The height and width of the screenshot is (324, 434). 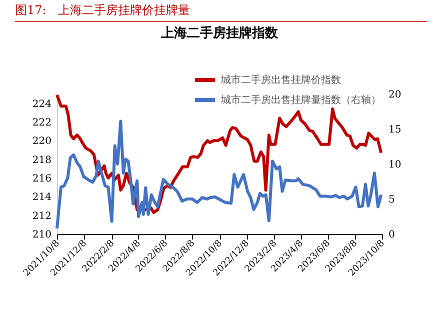 I want to click on y-tick-label: 214, so click(x=42, y=198).